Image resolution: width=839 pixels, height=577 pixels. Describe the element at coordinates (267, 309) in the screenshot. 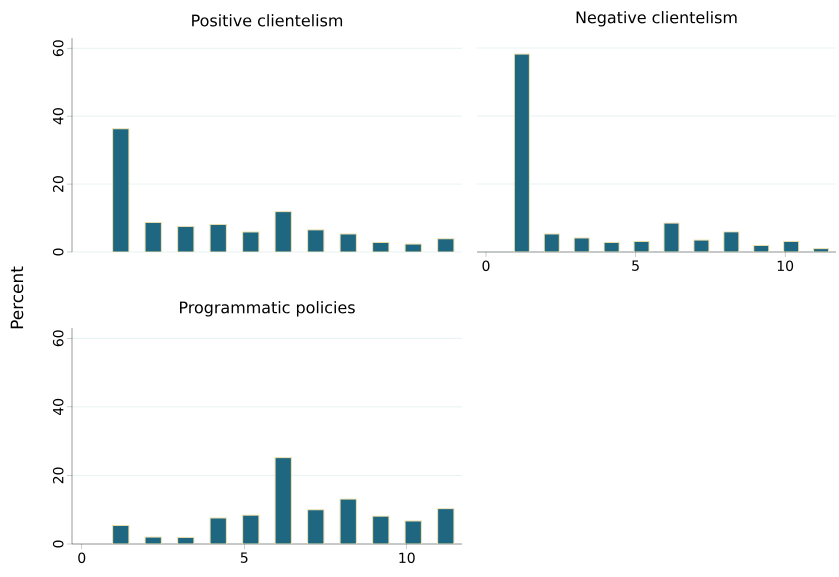

I see `chart-title: Programmatic policies` at that location.